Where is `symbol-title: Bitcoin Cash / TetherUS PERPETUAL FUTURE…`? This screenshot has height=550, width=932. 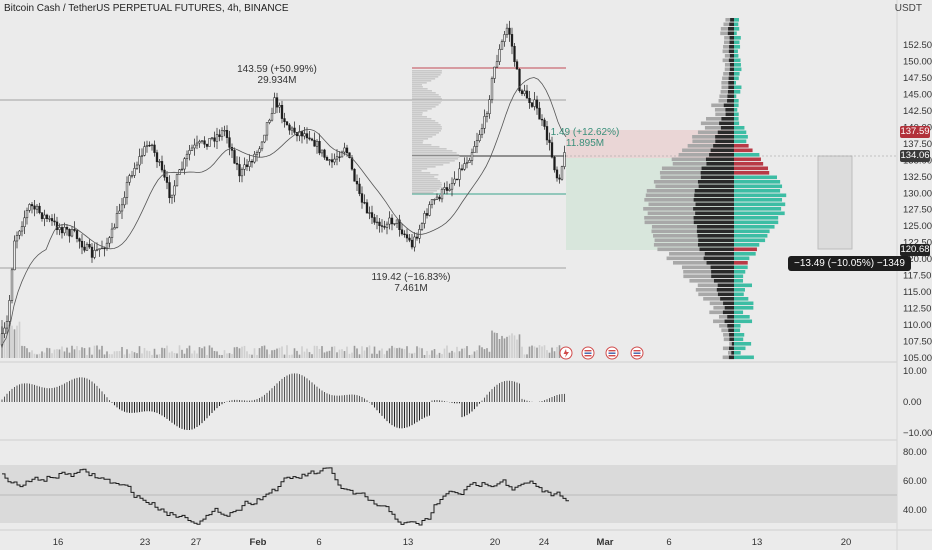 symbol-title: Bitcoin Cash / TetherUS PERPETUAL FUTURE… is located at coordinates (146, 8).